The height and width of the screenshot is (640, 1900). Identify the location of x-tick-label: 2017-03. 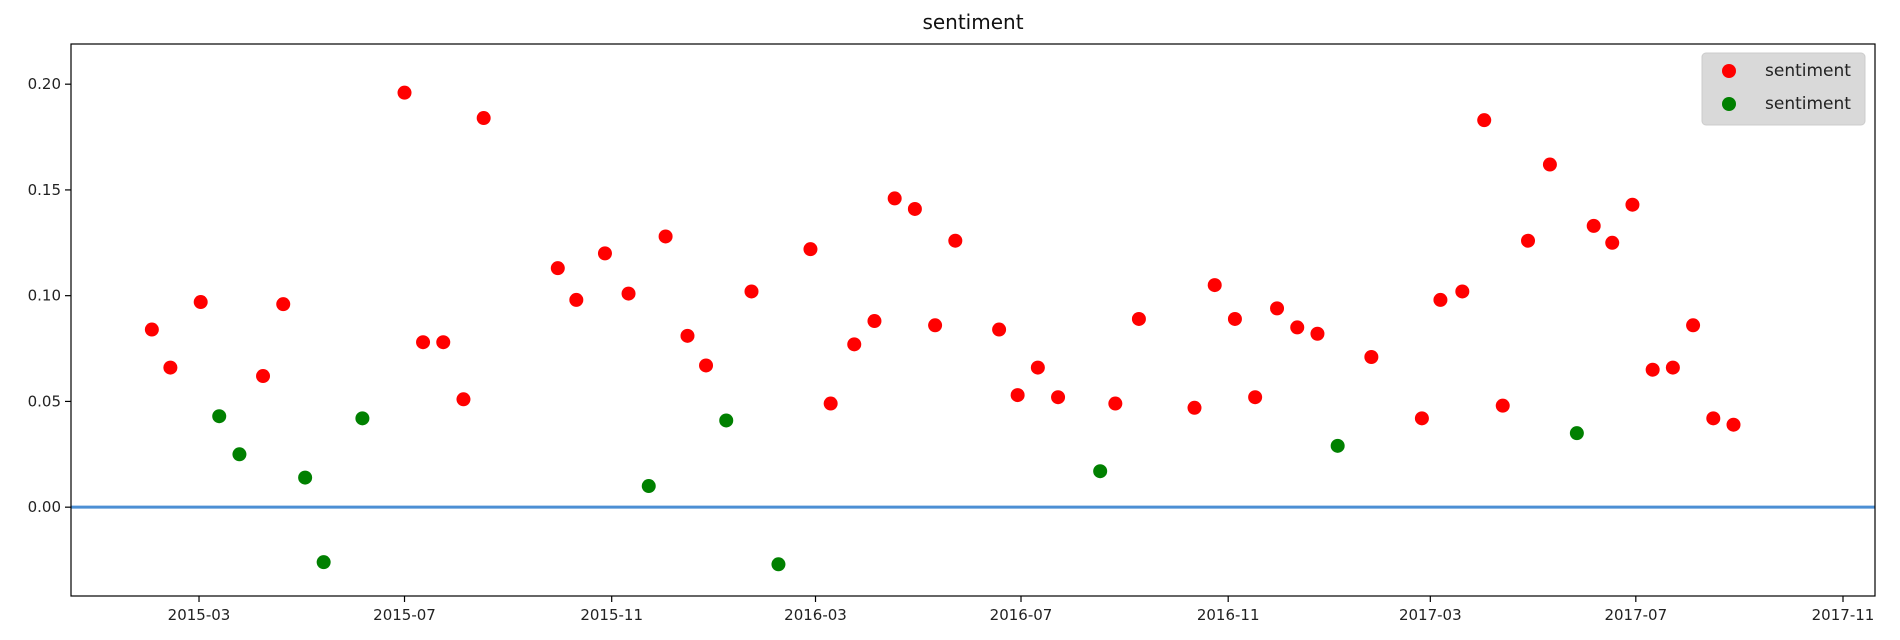
(1430, 615).